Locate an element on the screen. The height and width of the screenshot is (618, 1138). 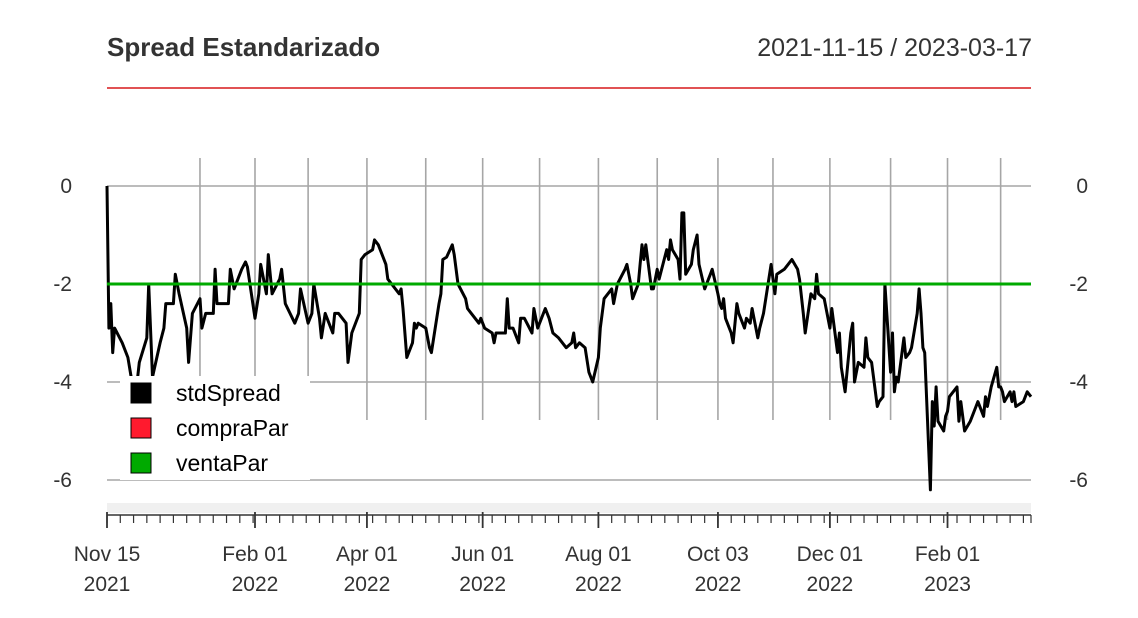
x-axis-minor-ticks is located at coordinates (569, 519).